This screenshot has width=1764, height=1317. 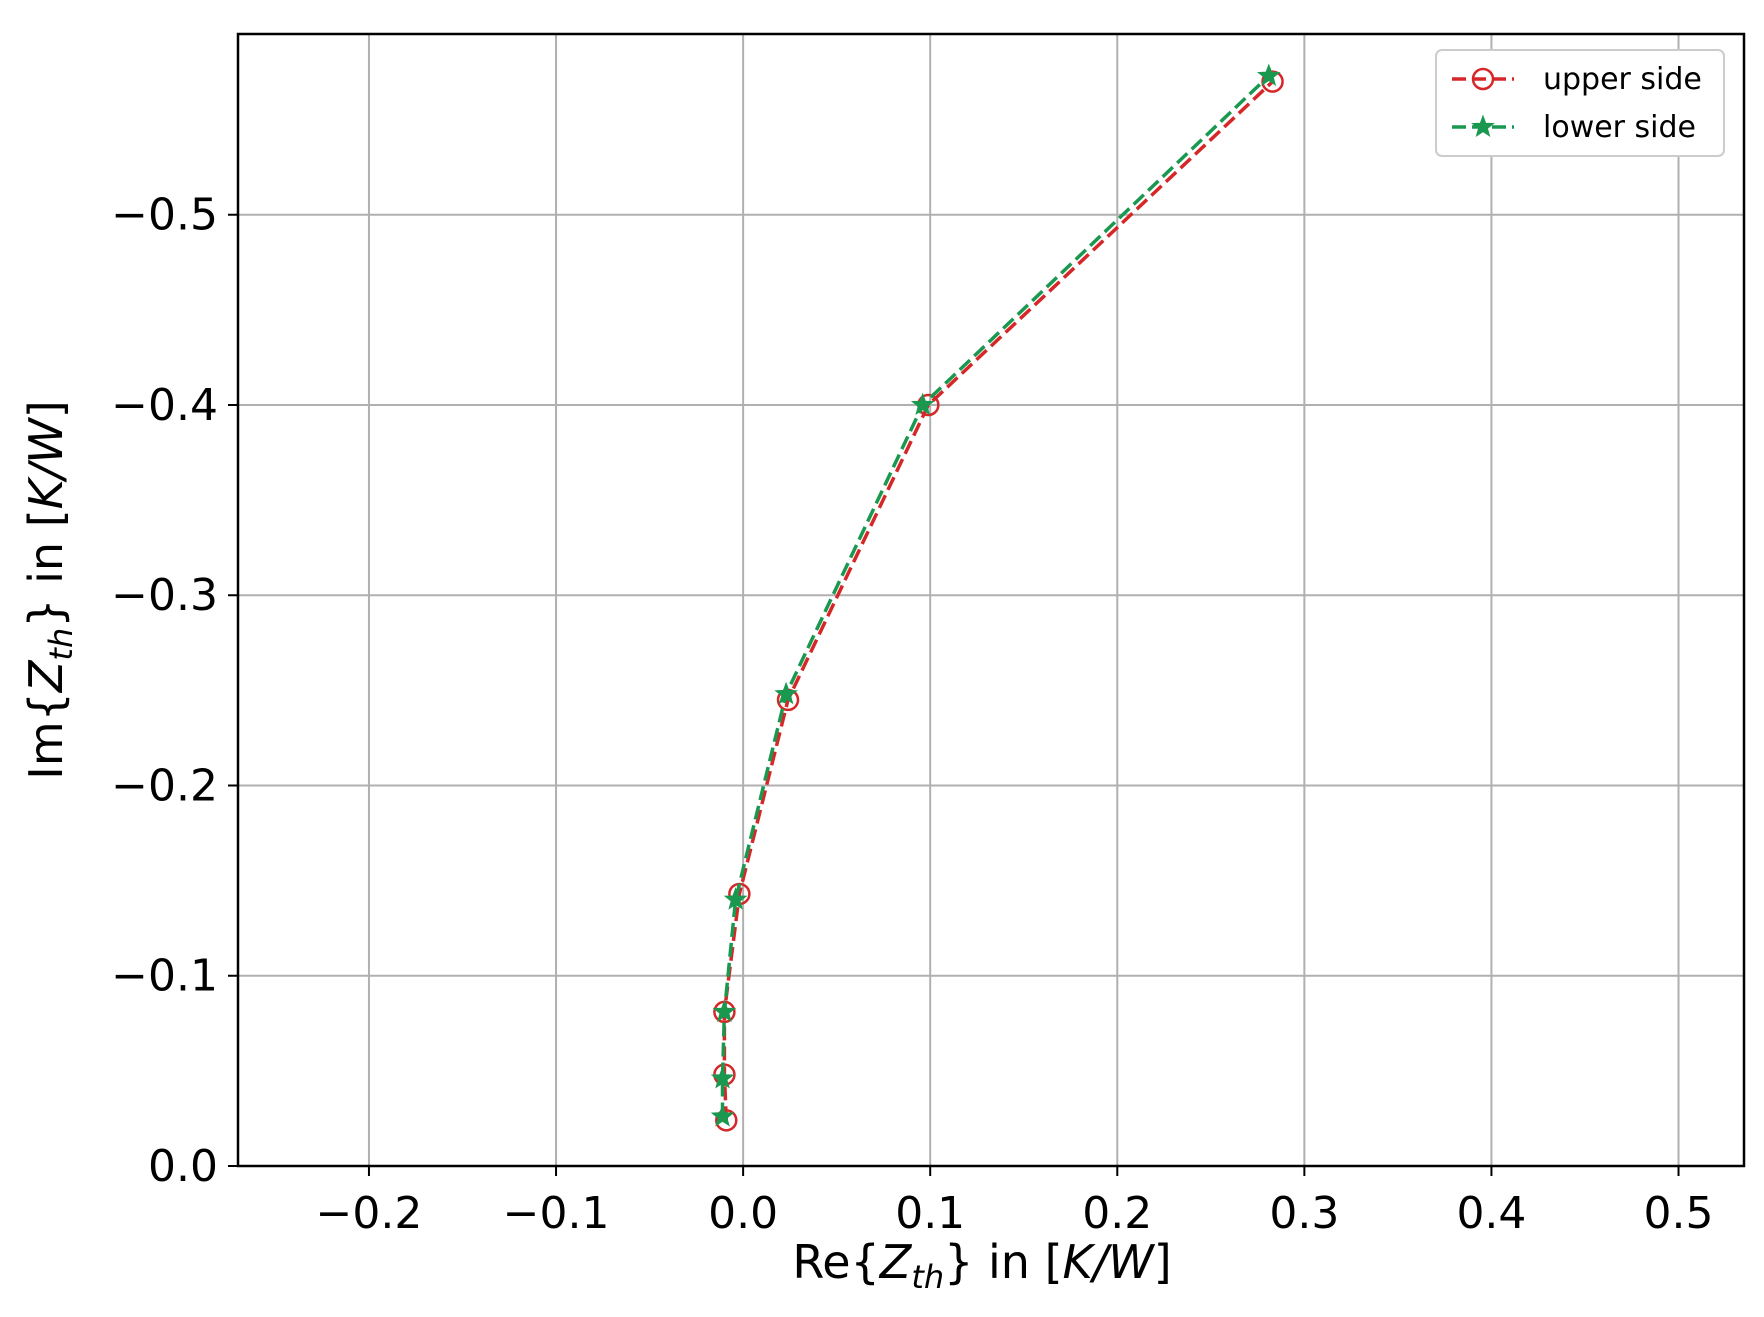 I want to click on y-tick-label: −0.2, so click(x=164, y=785).